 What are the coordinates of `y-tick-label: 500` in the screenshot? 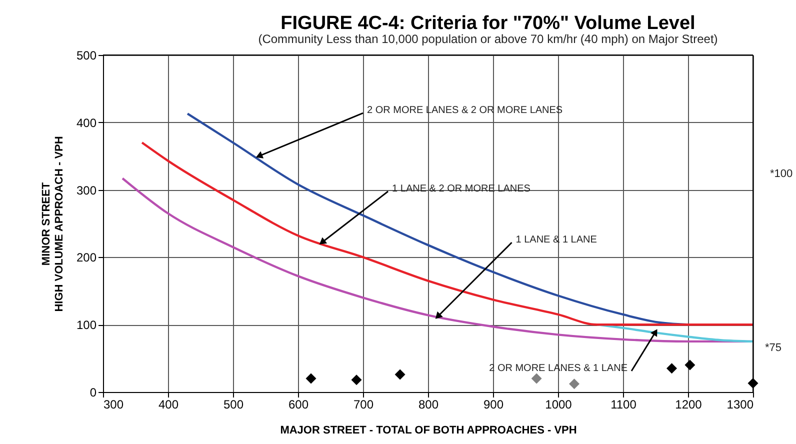 It's located at (86, 55).